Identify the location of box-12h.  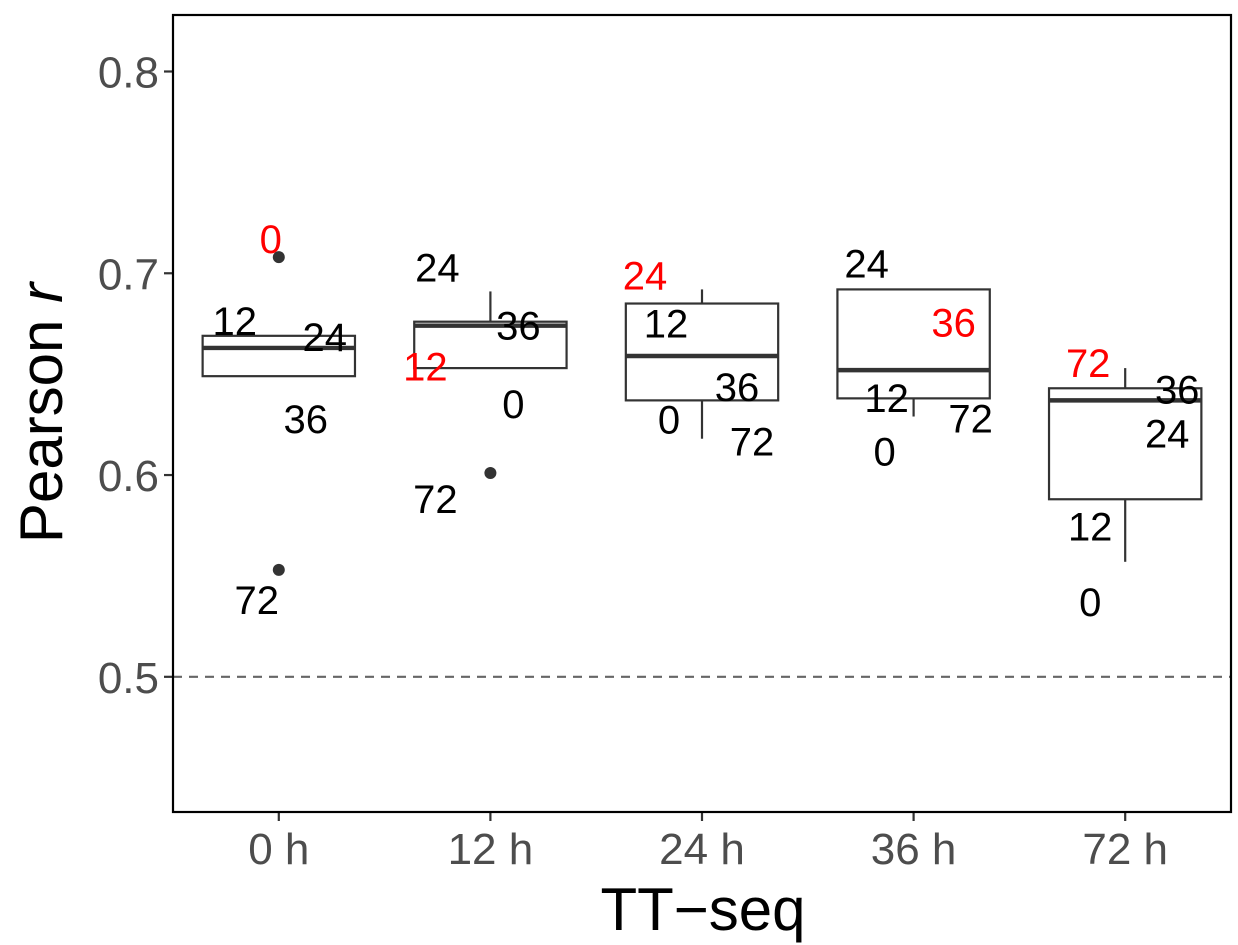
(490, 385).